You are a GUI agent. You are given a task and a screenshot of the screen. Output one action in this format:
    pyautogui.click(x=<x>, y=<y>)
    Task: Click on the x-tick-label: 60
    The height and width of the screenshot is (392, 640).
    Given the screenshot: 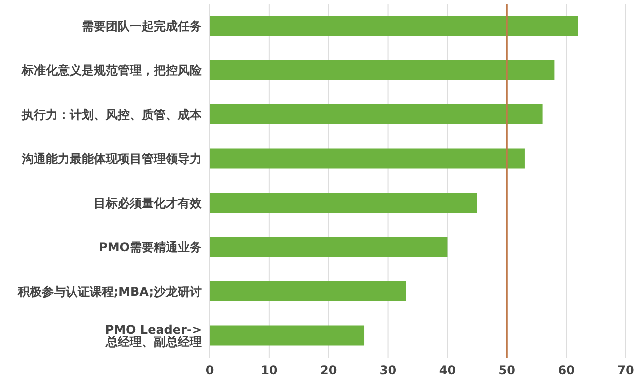 What is the action you would take?
    pyautogui.click(x=566, y=371)
    